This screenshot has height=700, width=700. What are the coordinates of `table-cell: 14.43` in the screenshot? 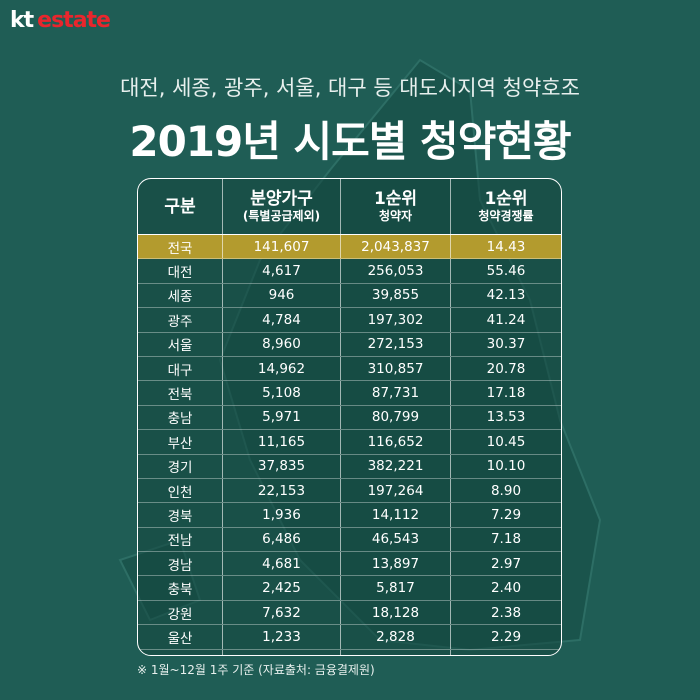 It's located at (506, 246).